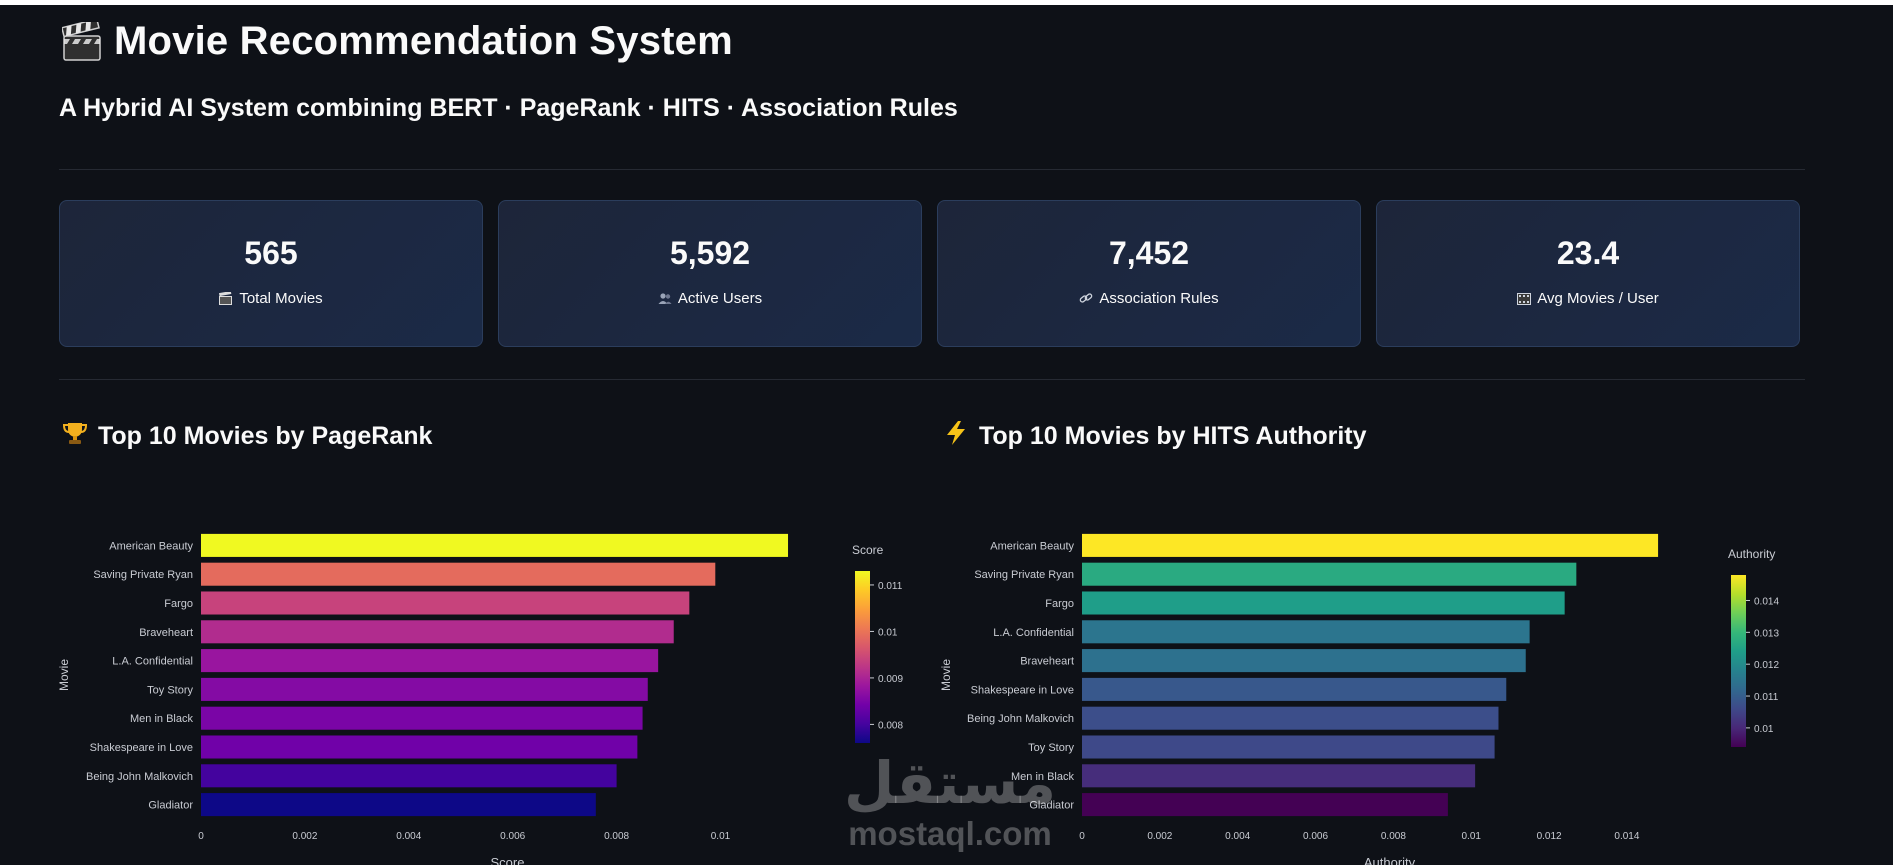 The width and height of the screenshot is (1898, 865). What do you see at coordinates (1086, 298) in the screenshot?
I see `link-icon` at bounding box center [1086, 298].